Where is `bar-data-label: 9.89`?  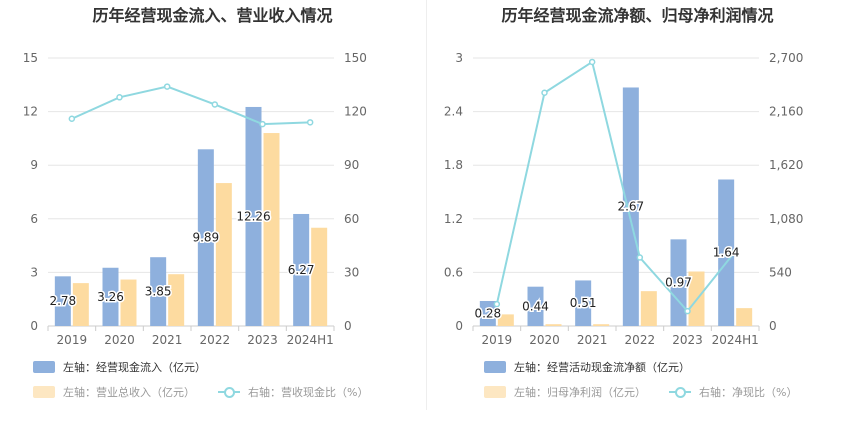
bar-data-label: 9.89 is located at coordinates (205, 238).